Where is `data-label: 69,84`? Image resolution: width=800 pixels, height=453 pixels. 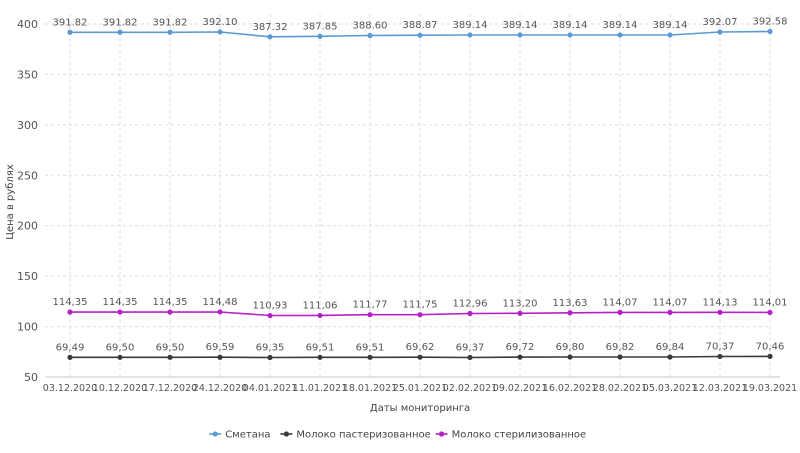
data-label: 69,84 is located at coordinates (670, 347).